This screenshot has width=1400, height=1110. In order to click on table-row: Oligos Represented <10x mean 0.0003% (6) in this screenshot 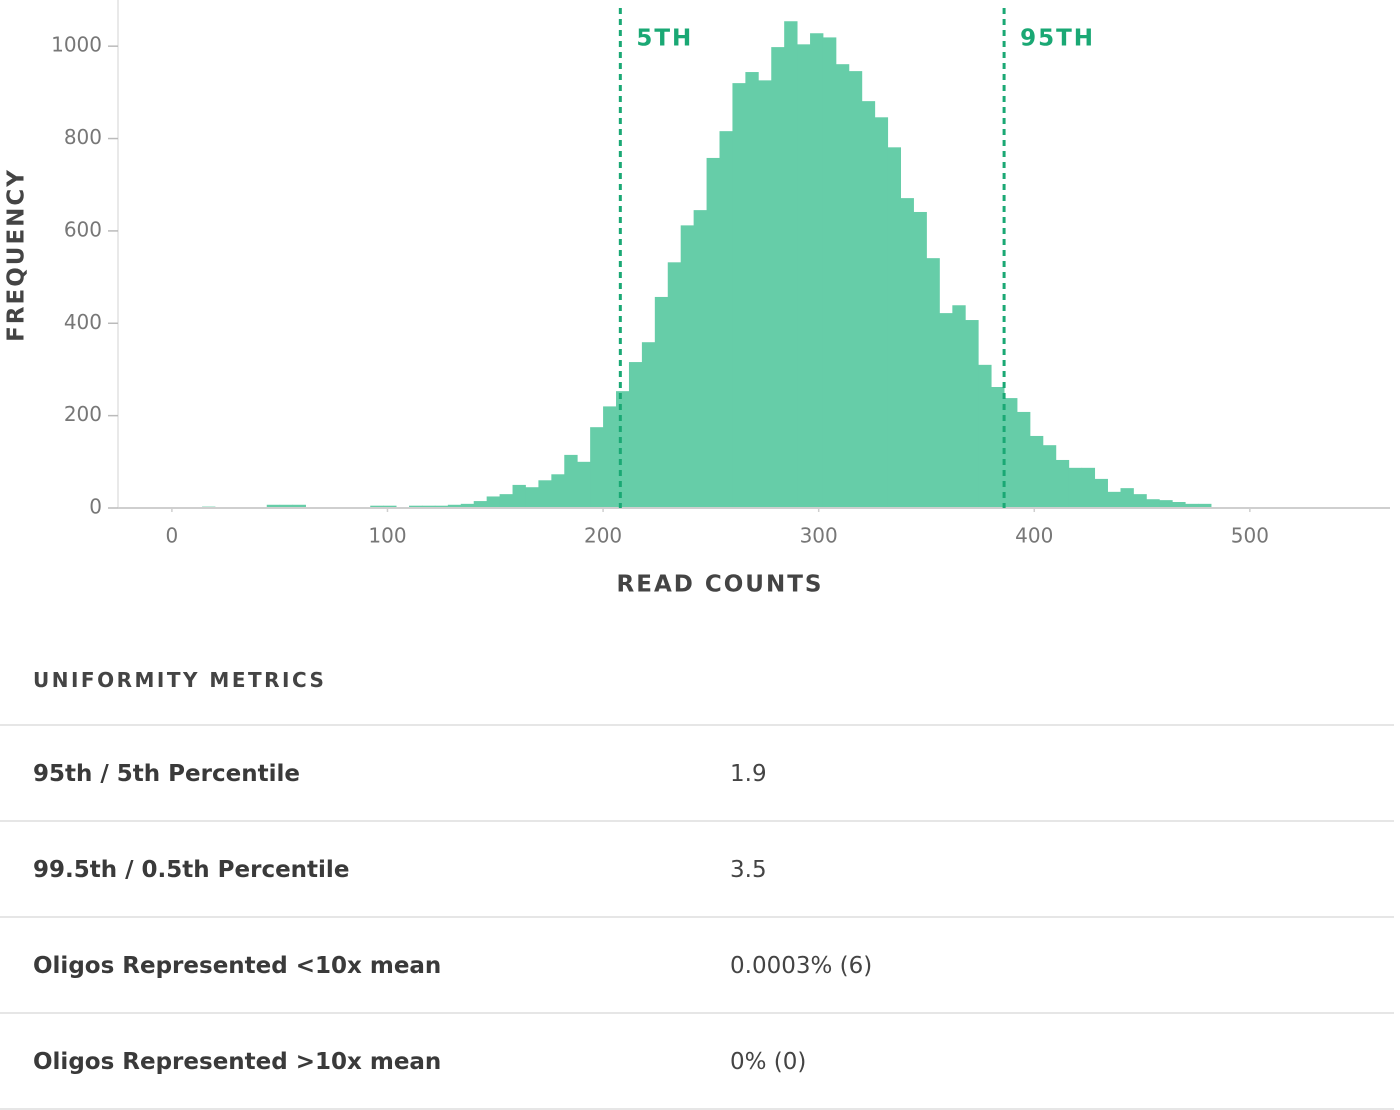, I will do `click(697, 966)`.